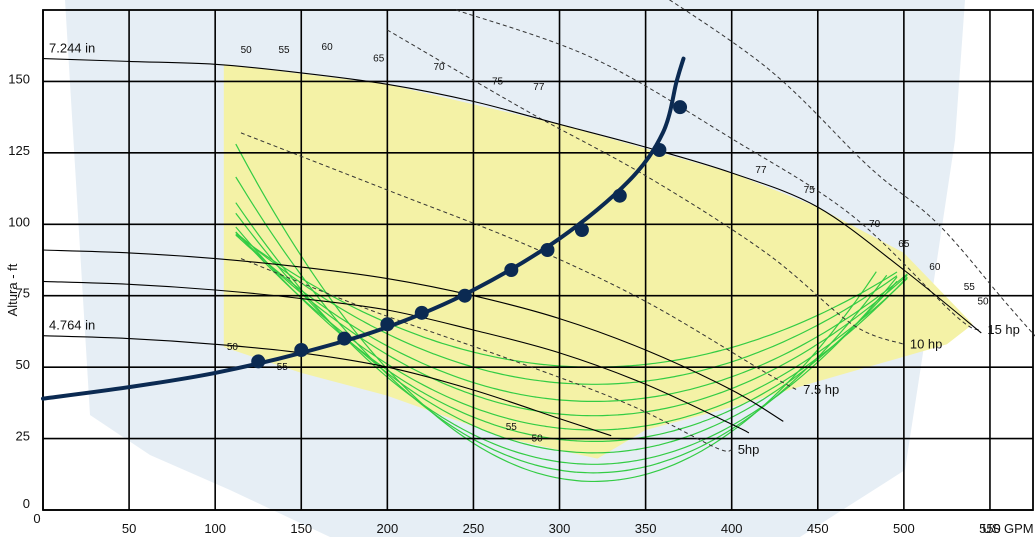 The height and width of the screenshot is (537, 1035). Describe the element at coordinates (818, 528) in the screenshot. I see `x-tick-label: 450` at that location.